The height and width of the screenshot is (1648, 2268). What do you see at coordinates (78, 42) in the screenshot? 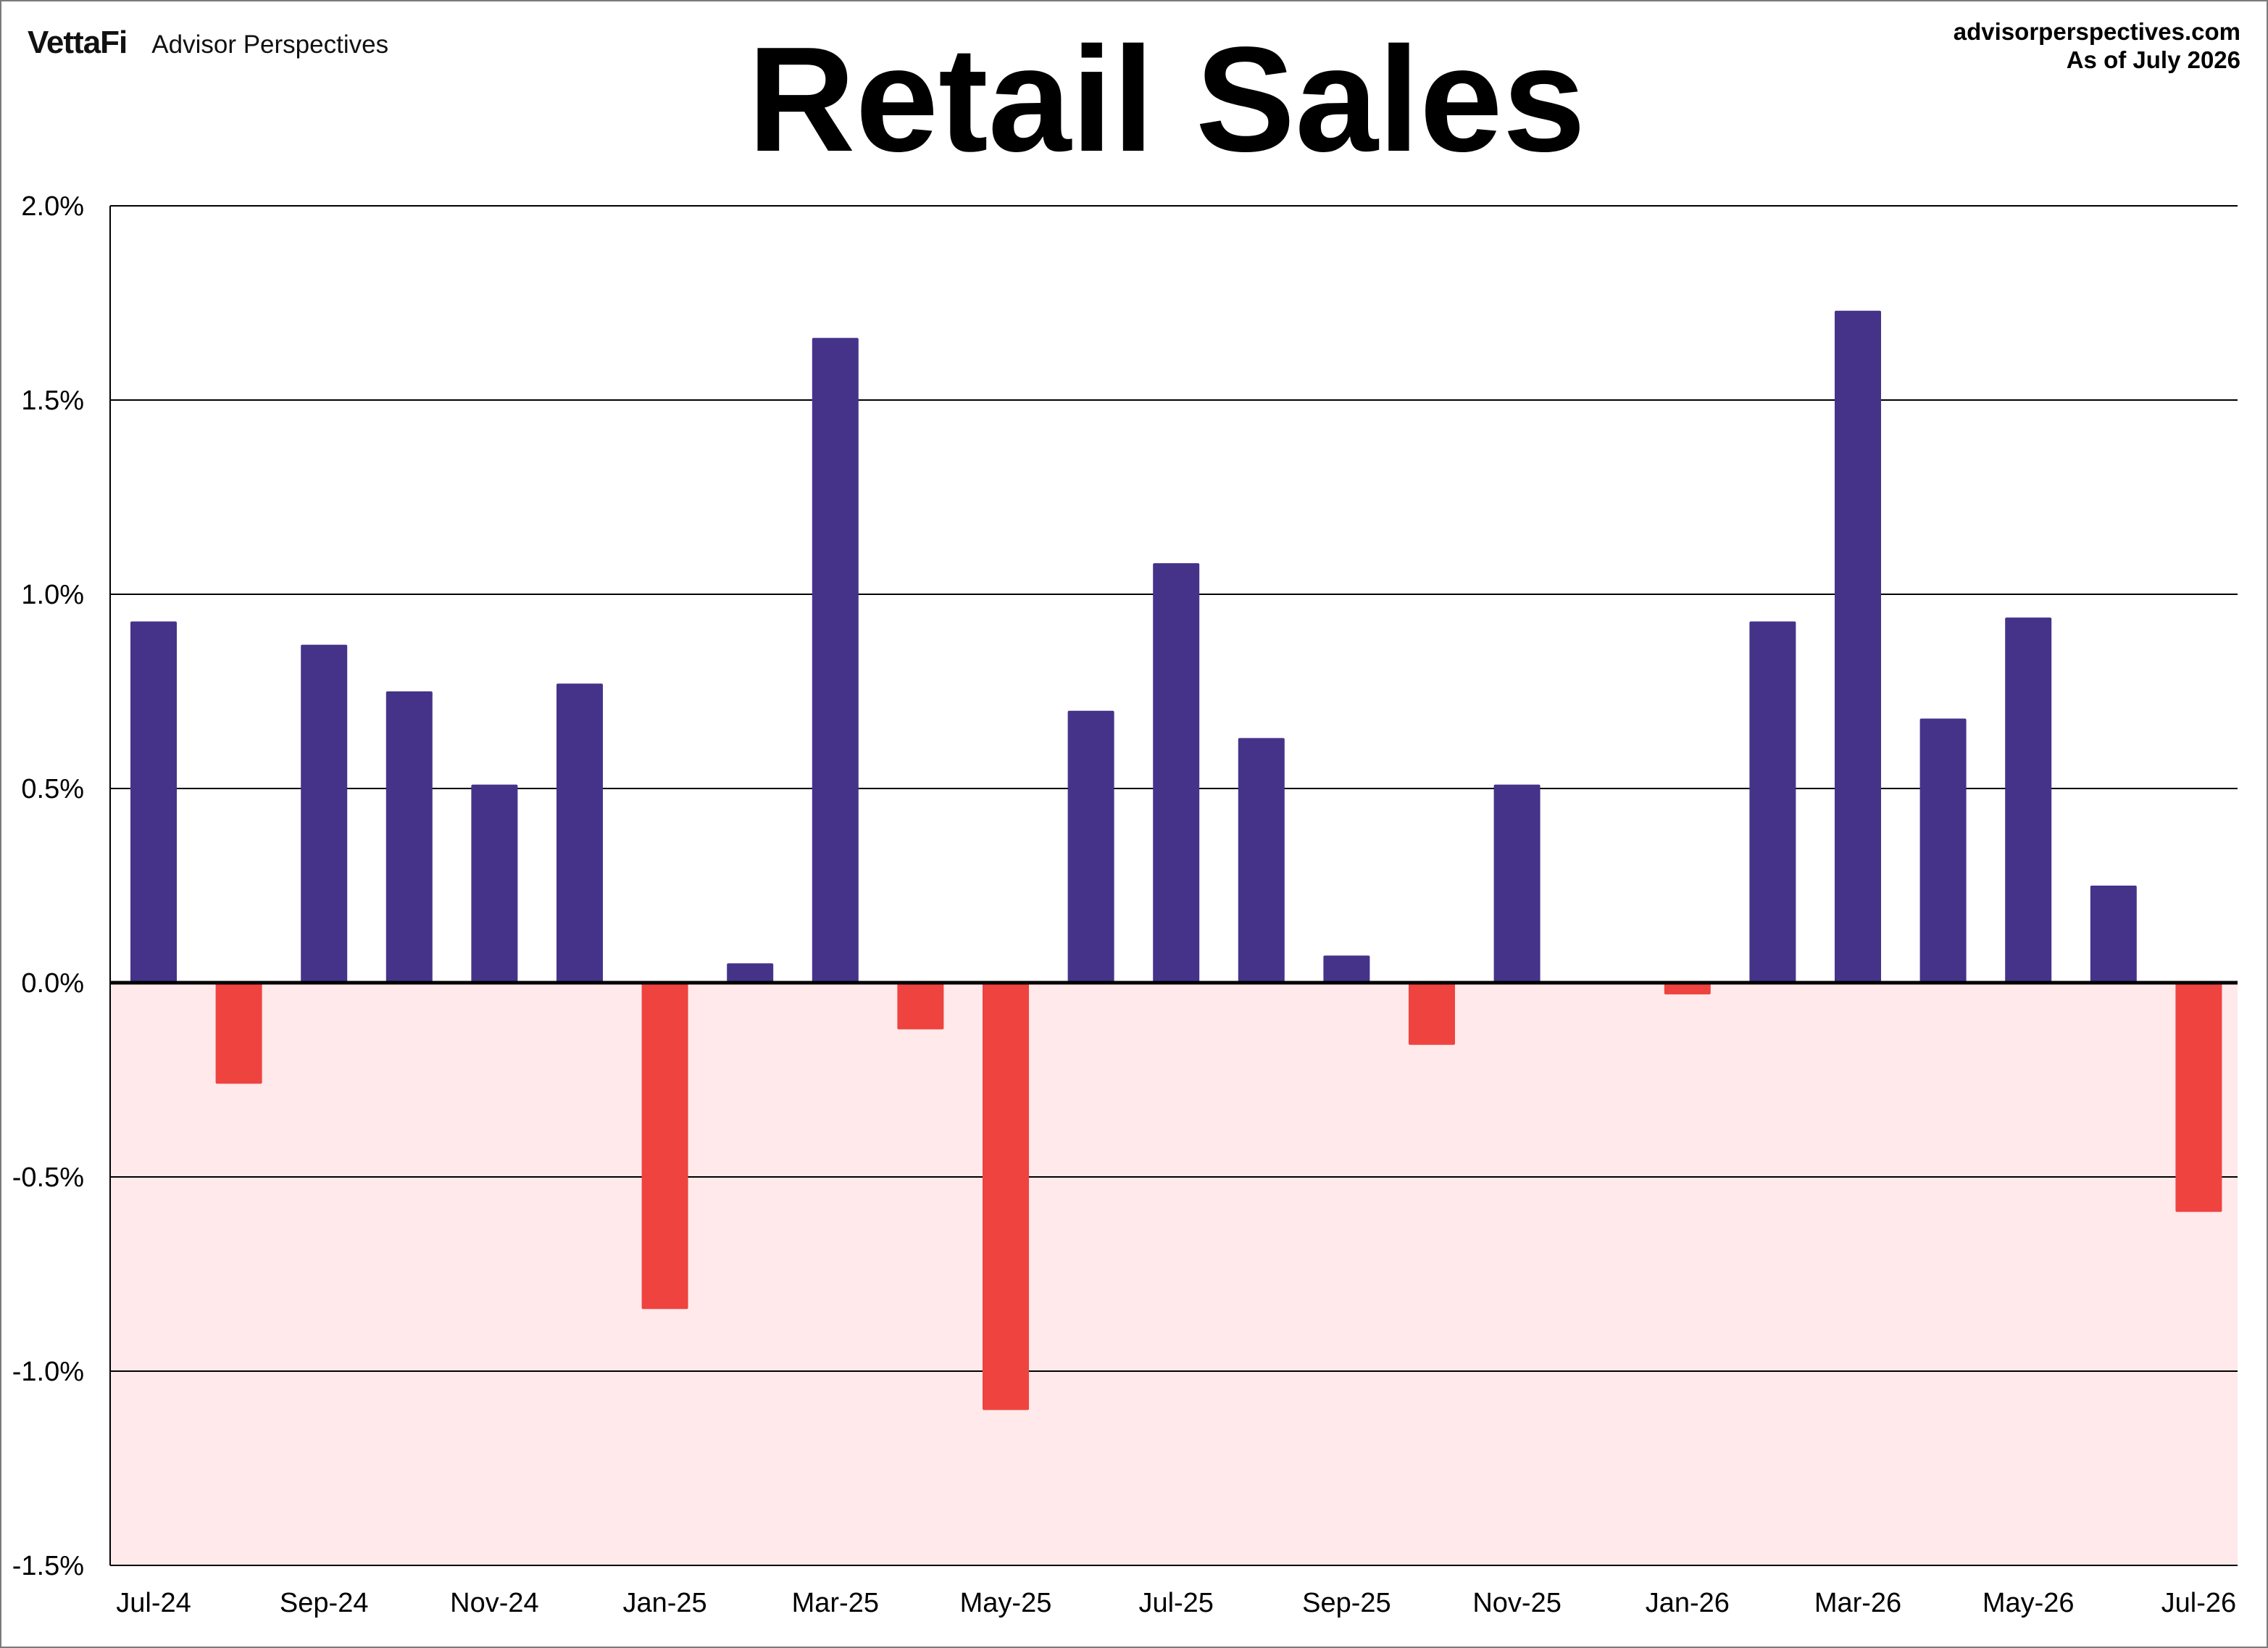
I see `vettafi-logo: VettaFi` at bounding box center [78, 42].